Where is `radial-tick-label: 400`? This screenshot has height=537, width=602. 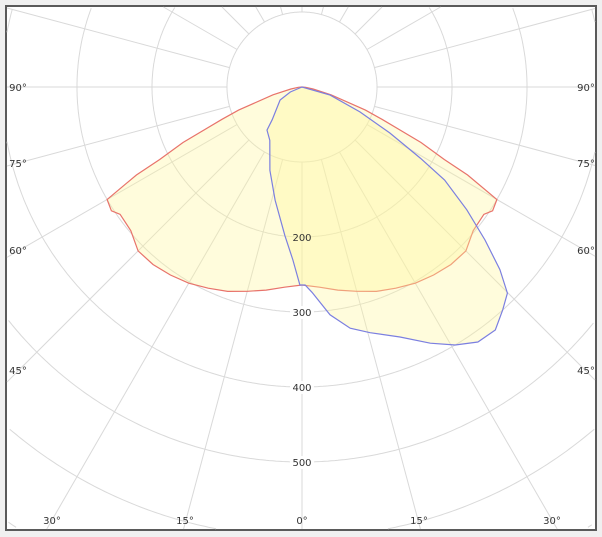 radial-tick-label: 400 is located at coordinates (301, 388).